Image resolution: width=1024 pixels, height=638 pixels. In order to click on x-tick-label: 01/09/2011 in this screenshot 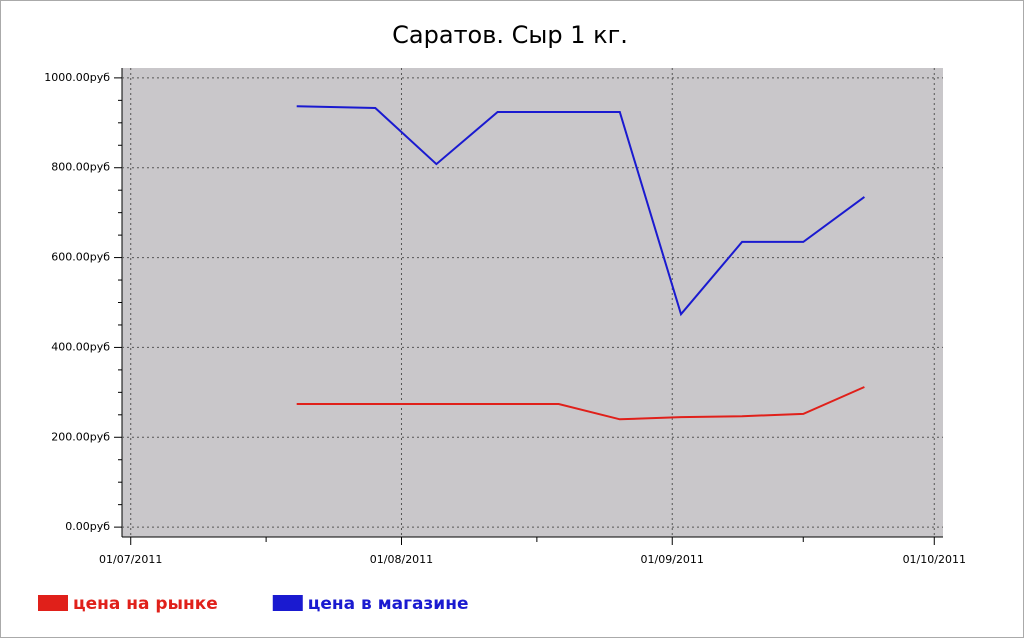, I will do `click(672, 559)`.